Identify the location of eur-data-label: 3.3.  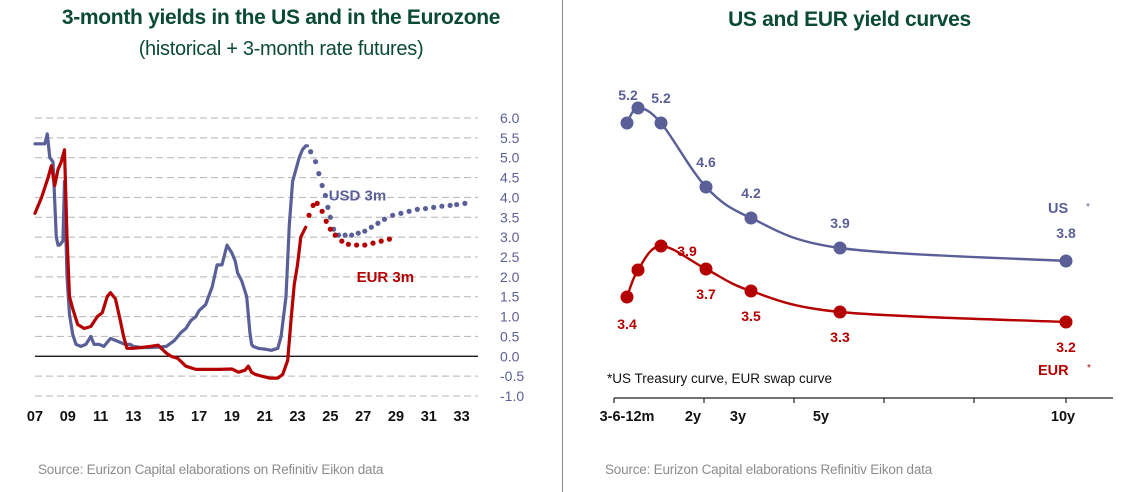
(840, 337).